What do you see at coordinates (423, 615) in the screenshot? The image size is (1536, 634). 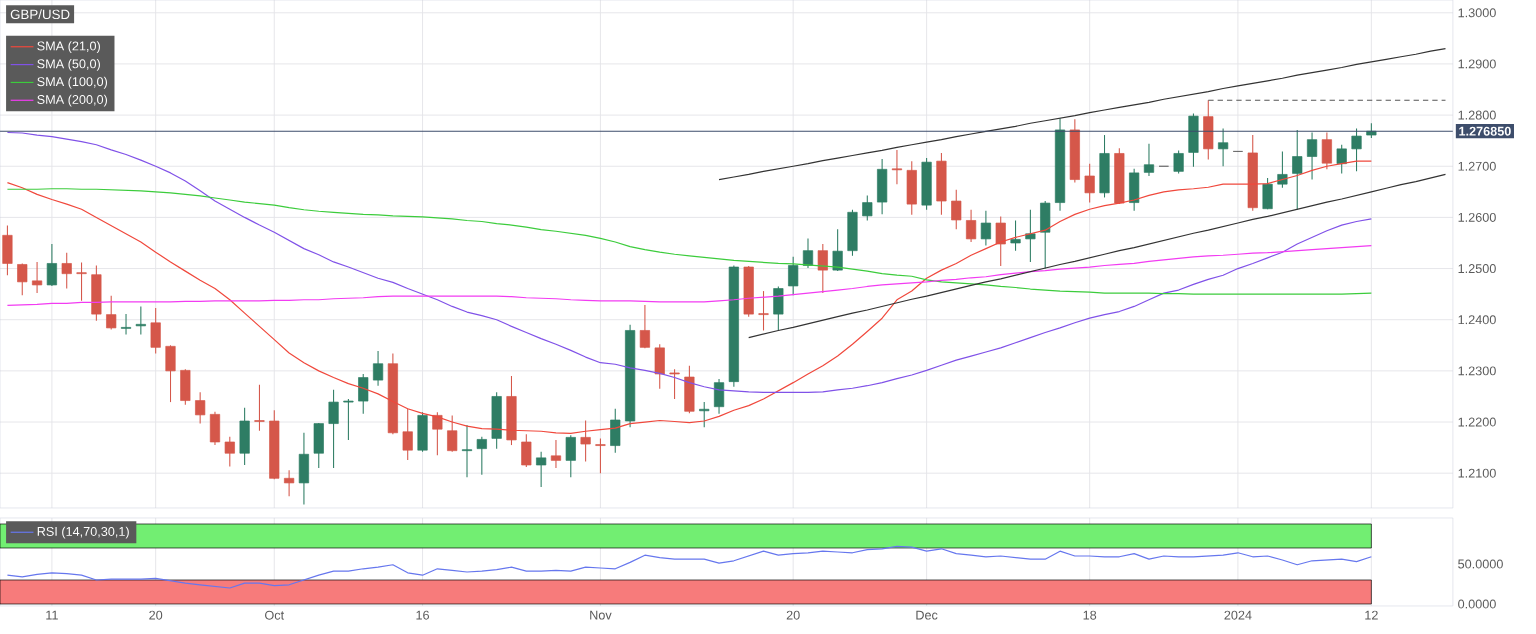 I see `x-tick-label: 16` at bounding box center [423, 615].